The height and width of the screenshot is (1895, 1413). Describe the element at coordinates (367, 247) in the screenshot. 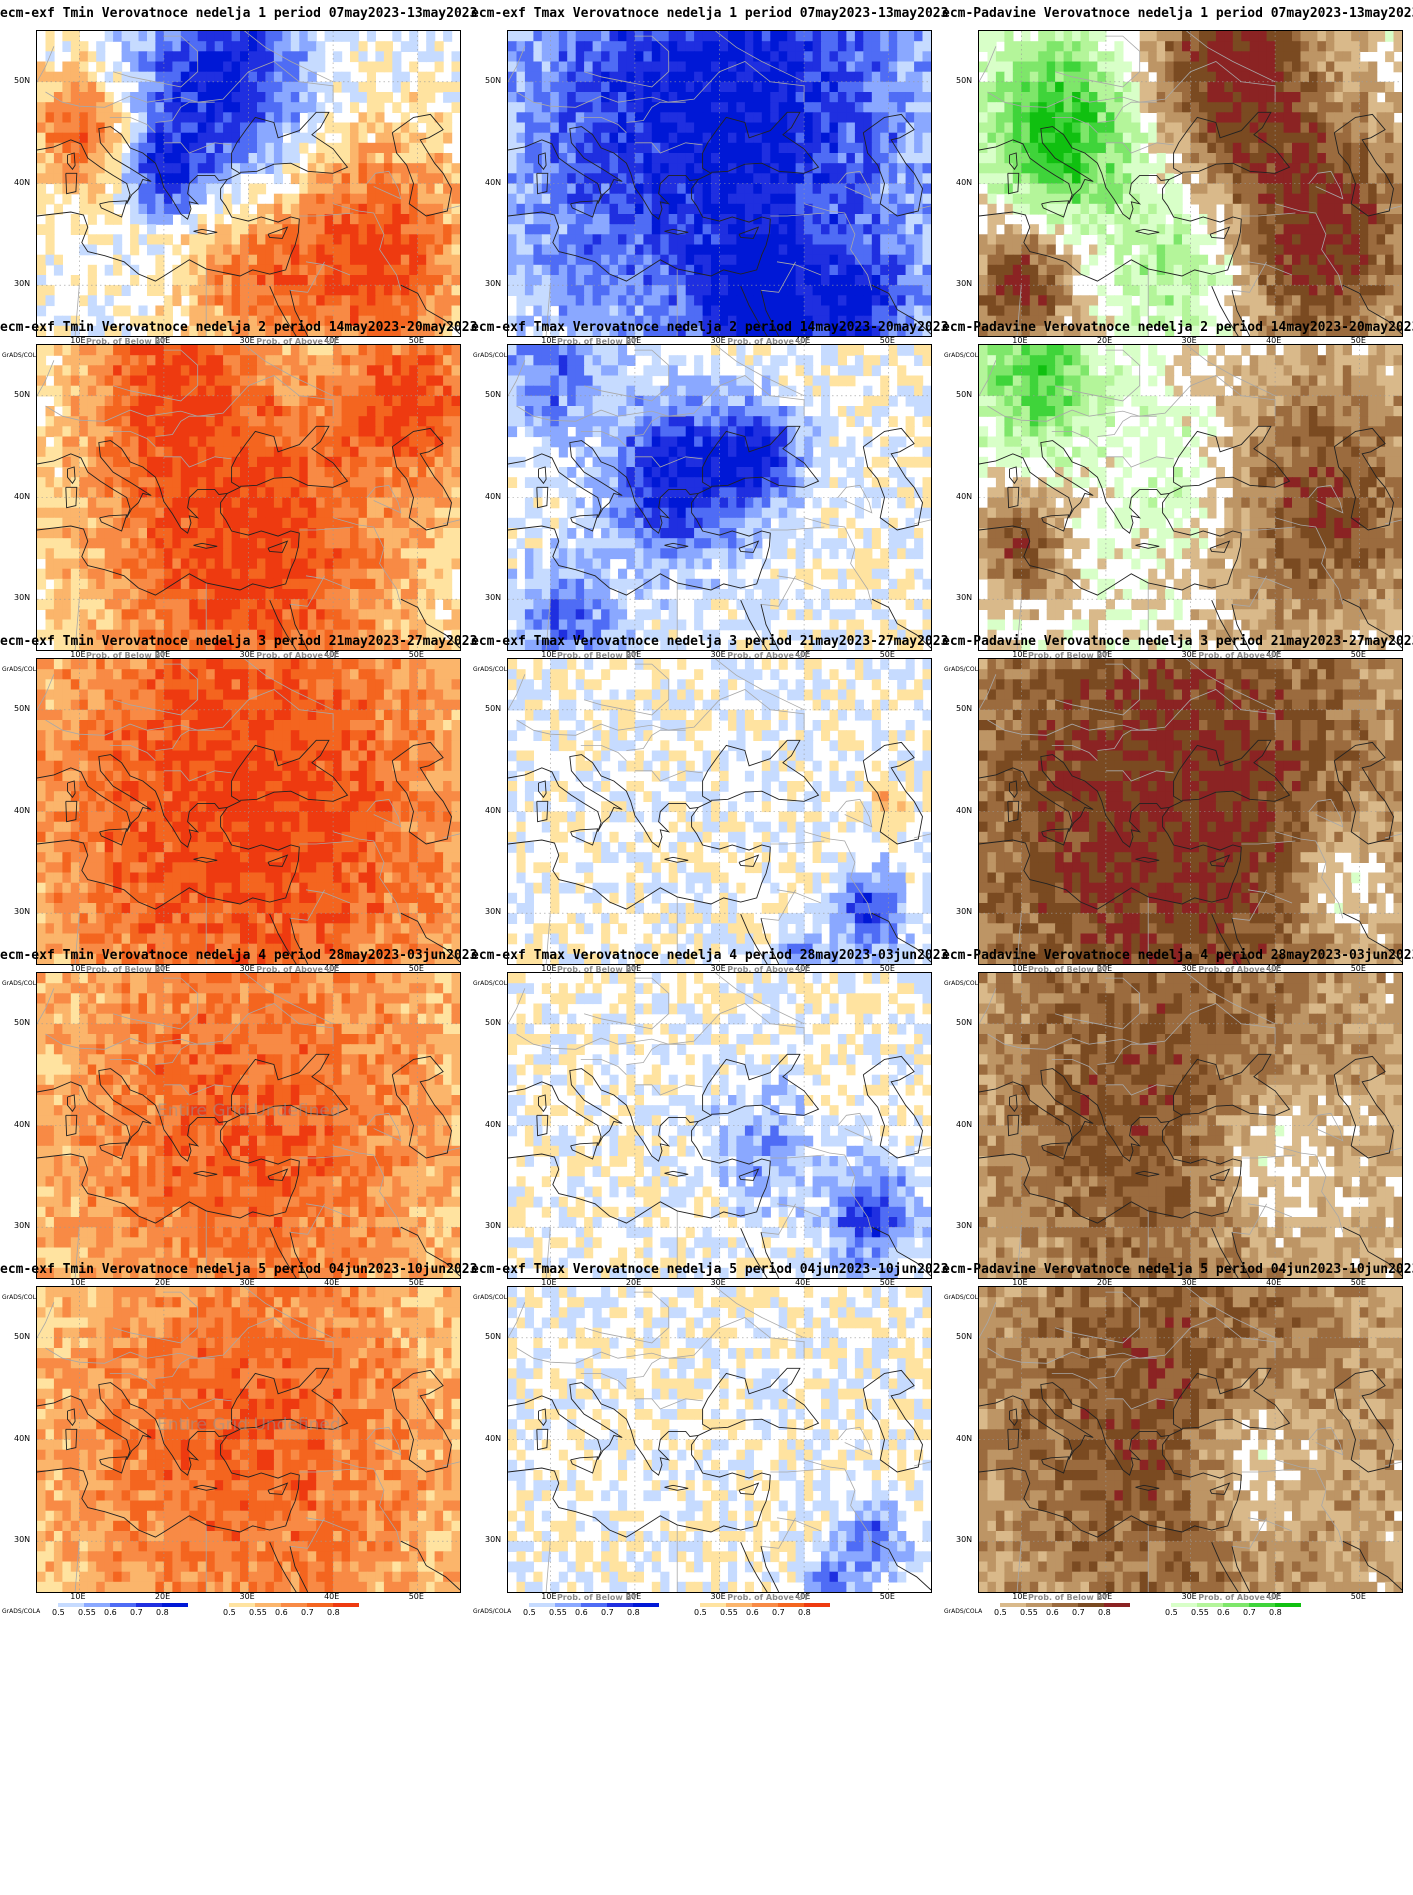

I see `country-border` at that location.